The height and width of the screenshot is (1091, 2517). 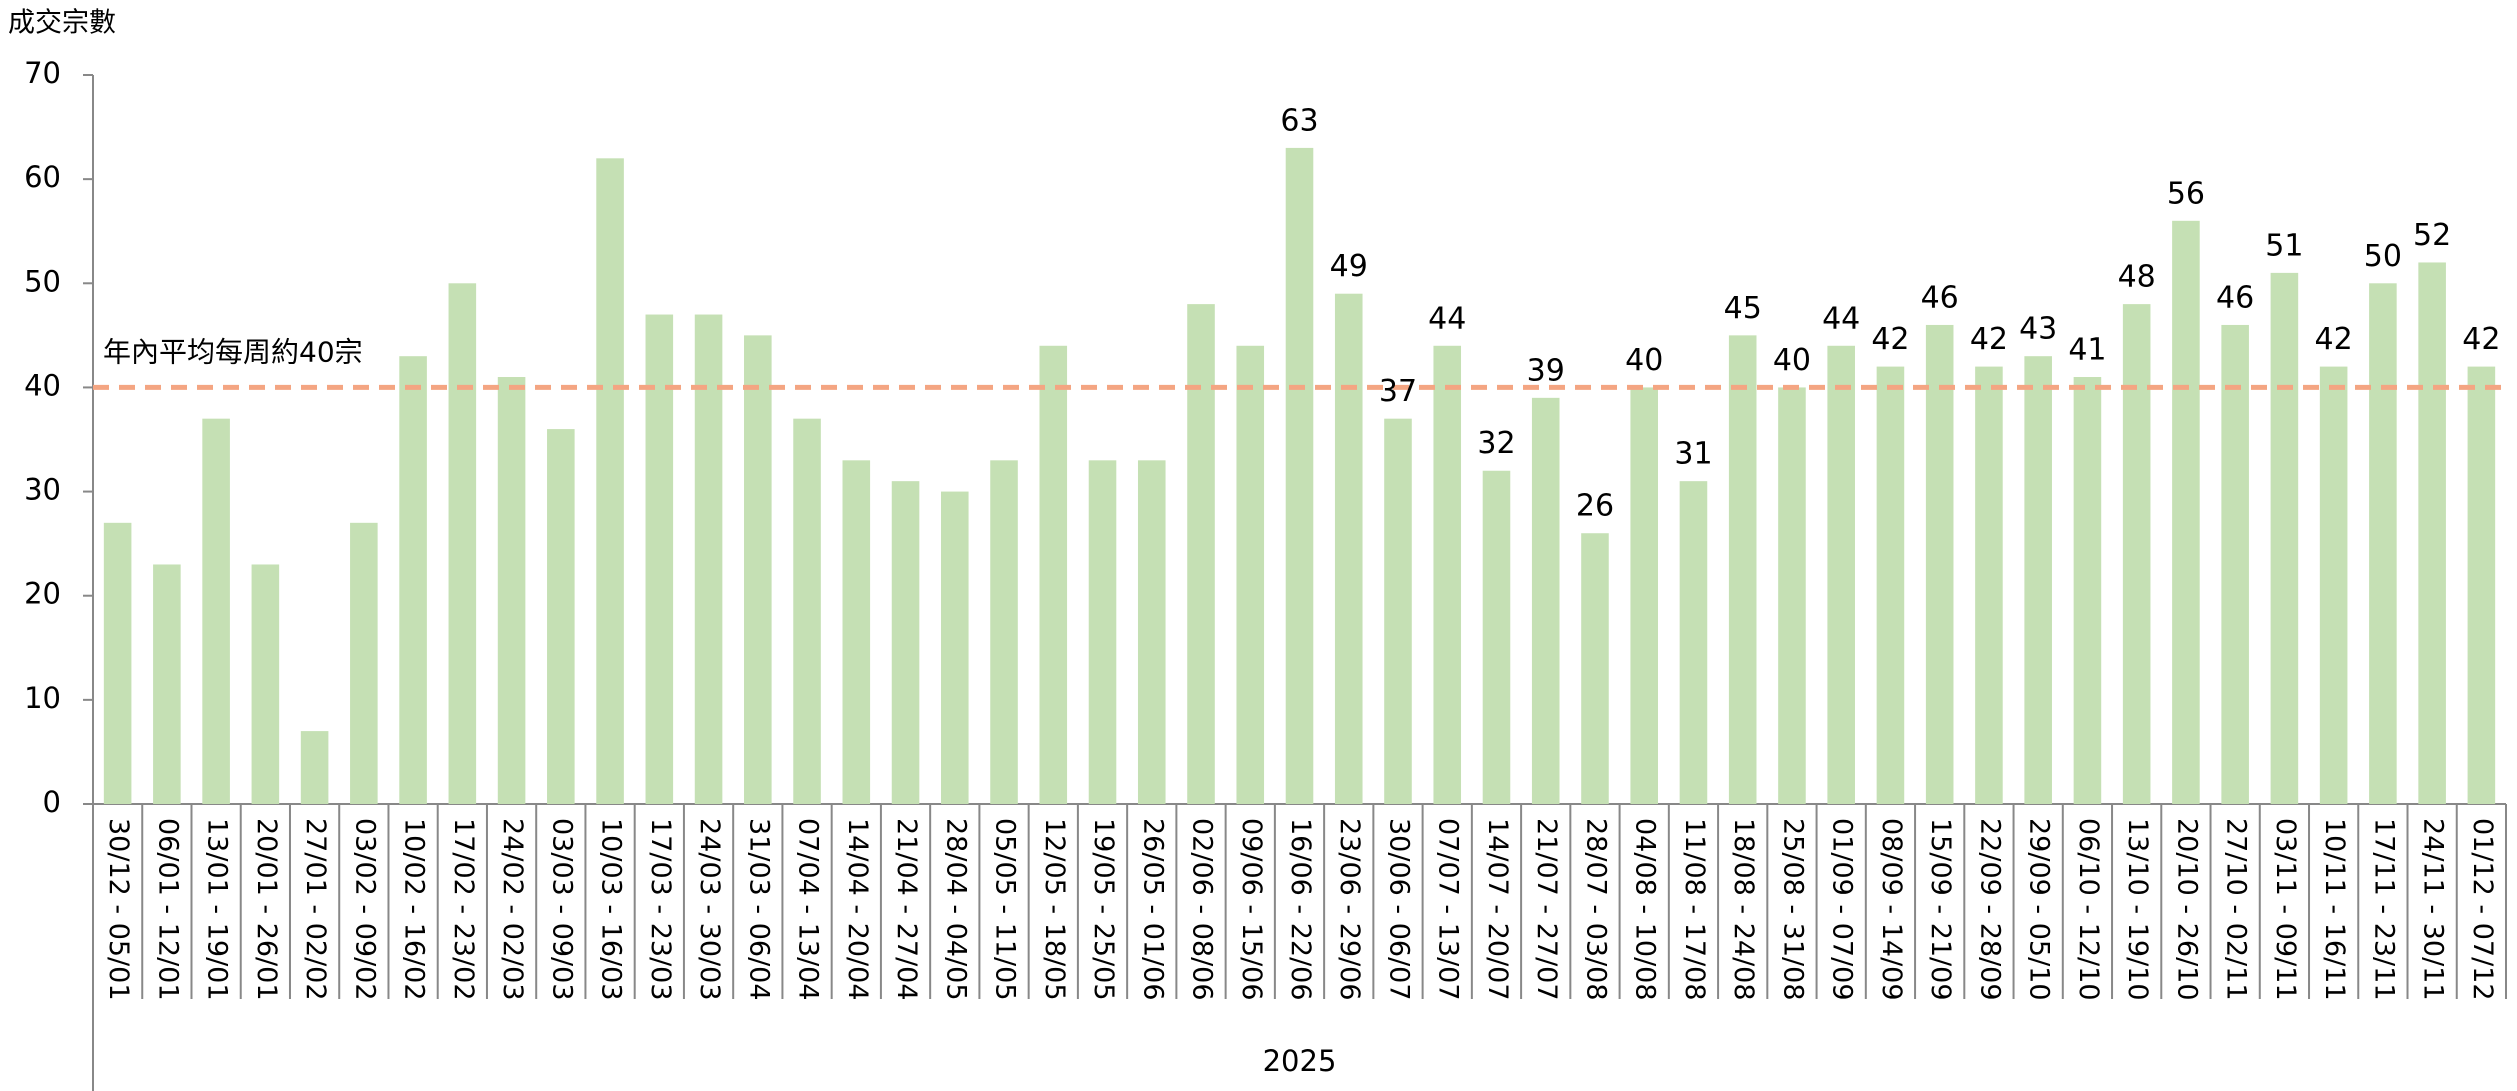 I want to click on x-tick-label: 07/07 - 13/07, so click(x=1448, y=909).